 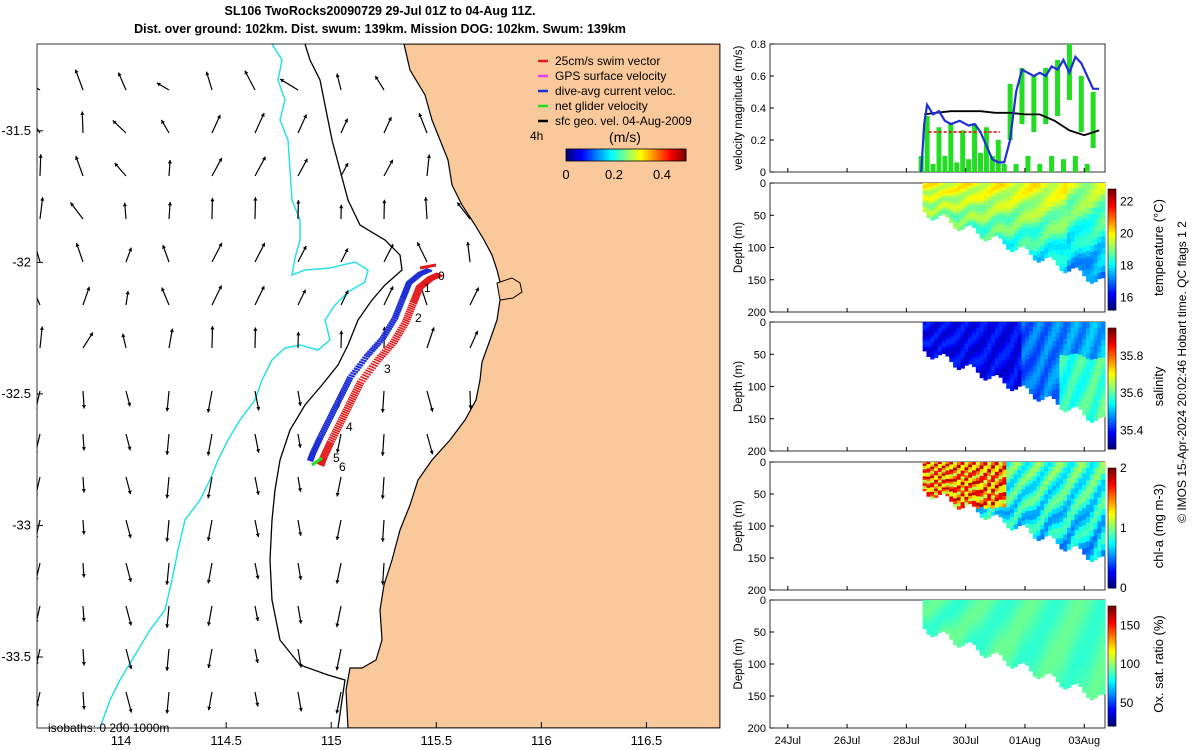 What do you see at coordinates (1127, 265) in the screenshot?
I see `colorbar-tick-label: 18` at bounding box center [1127, 265].